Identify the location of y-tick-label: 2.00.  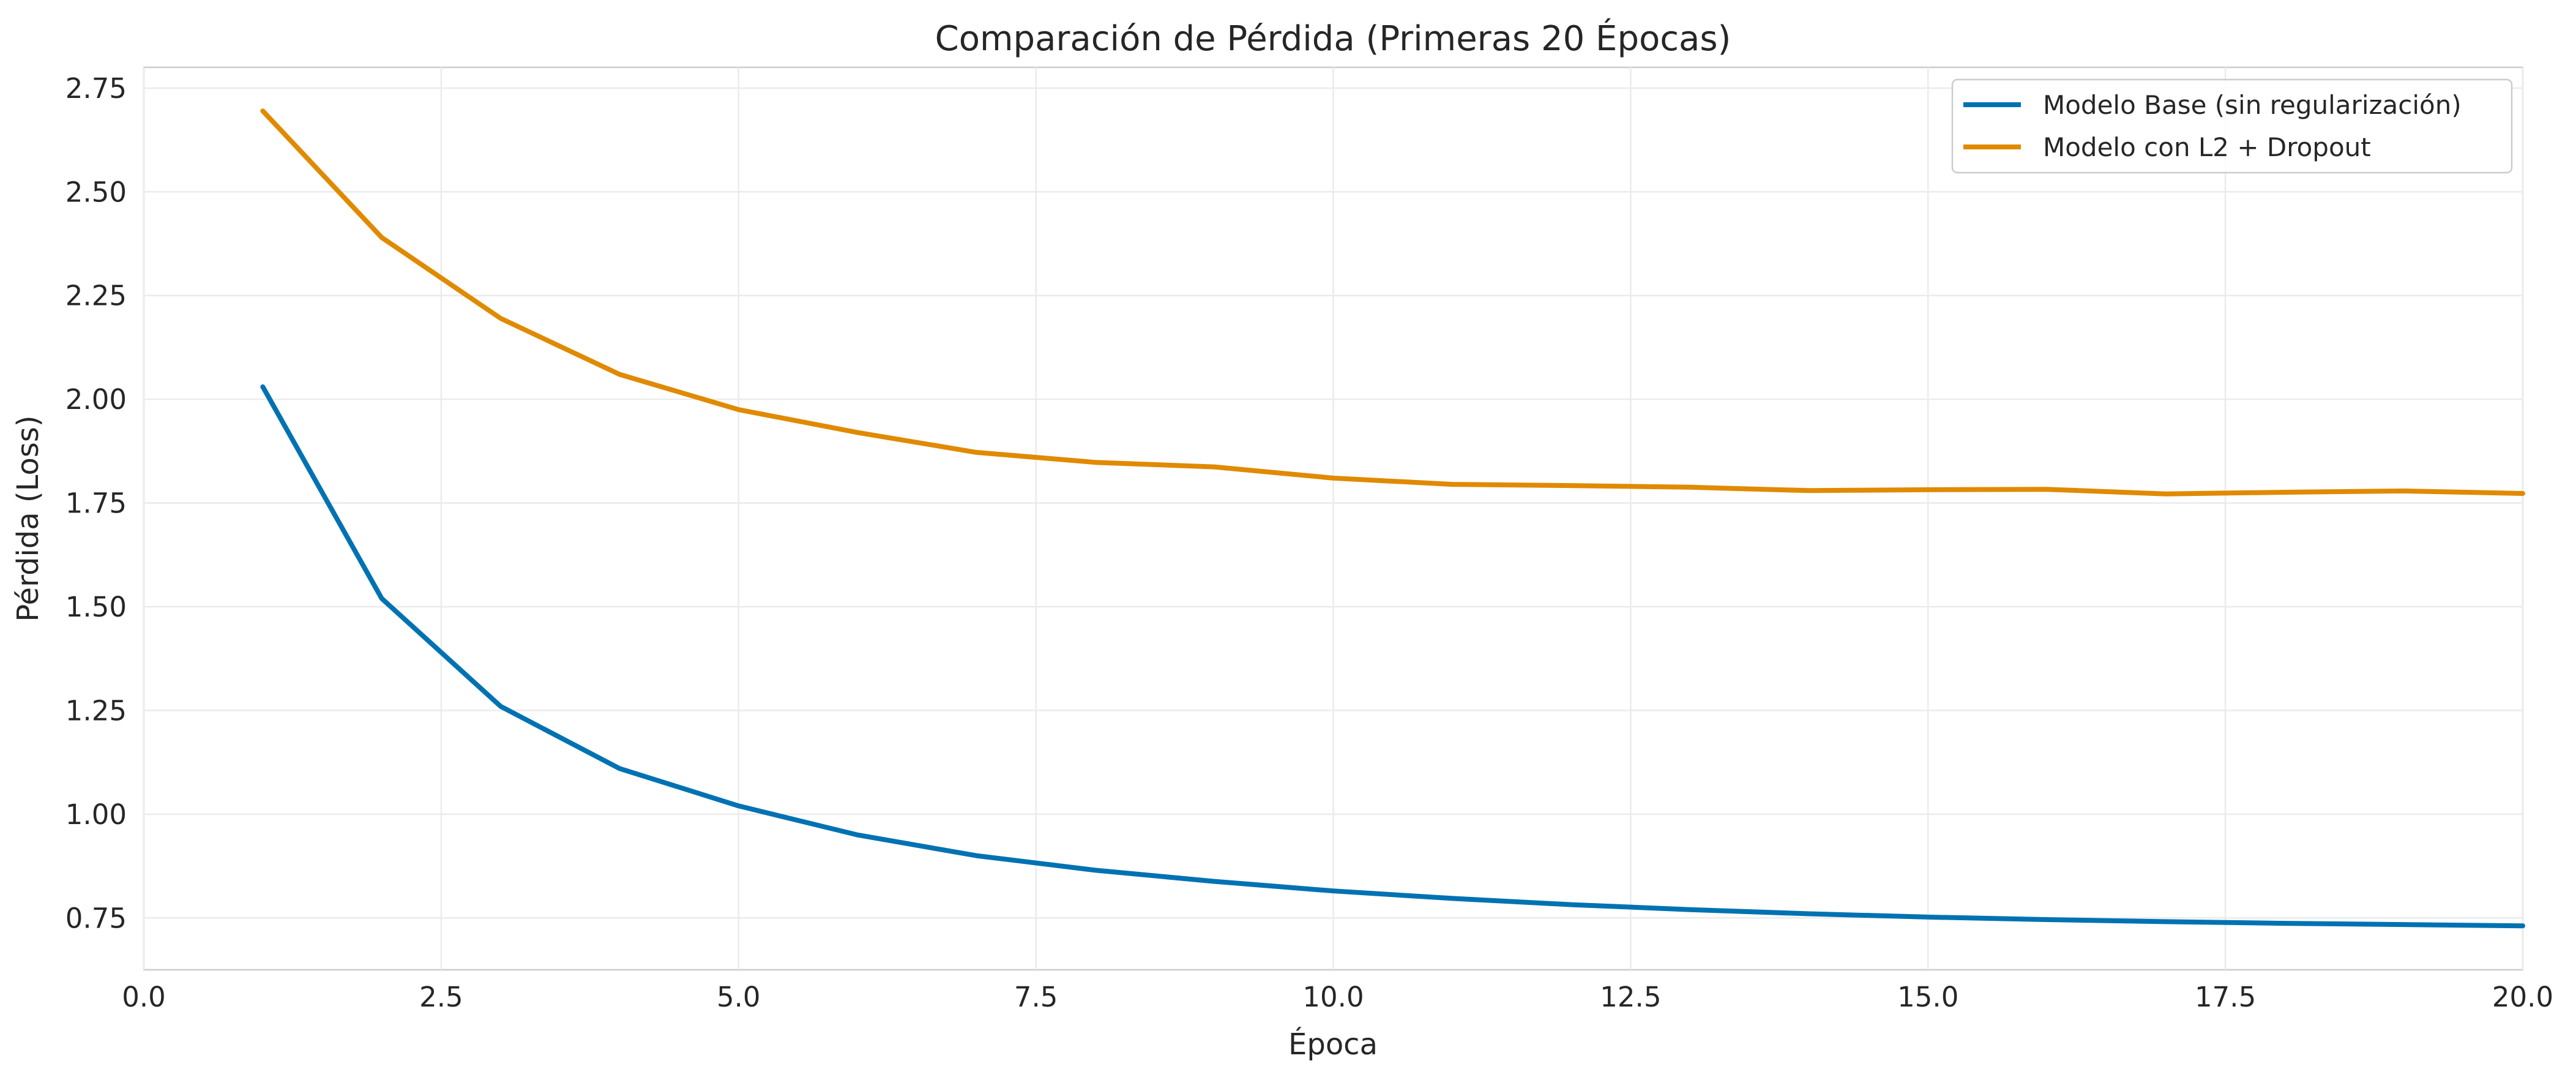
(96, 399).